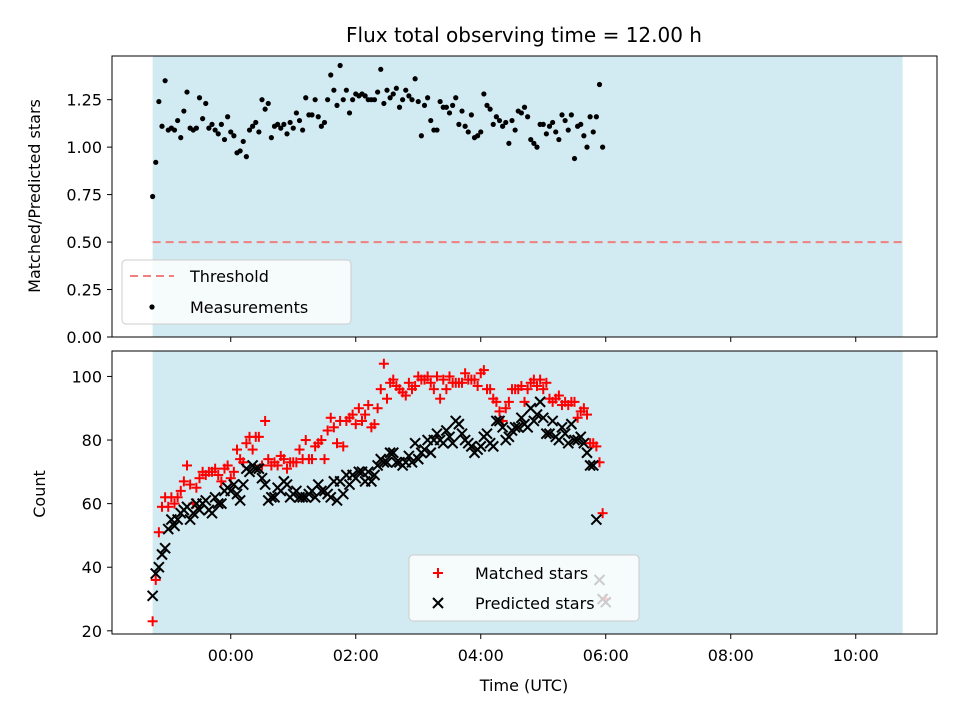 The image size is (960, 720). Describe the element at coordinates (34, 196) in the screenshot. I see `top-y-axis-label: Matched/Predicted stars` at that location.